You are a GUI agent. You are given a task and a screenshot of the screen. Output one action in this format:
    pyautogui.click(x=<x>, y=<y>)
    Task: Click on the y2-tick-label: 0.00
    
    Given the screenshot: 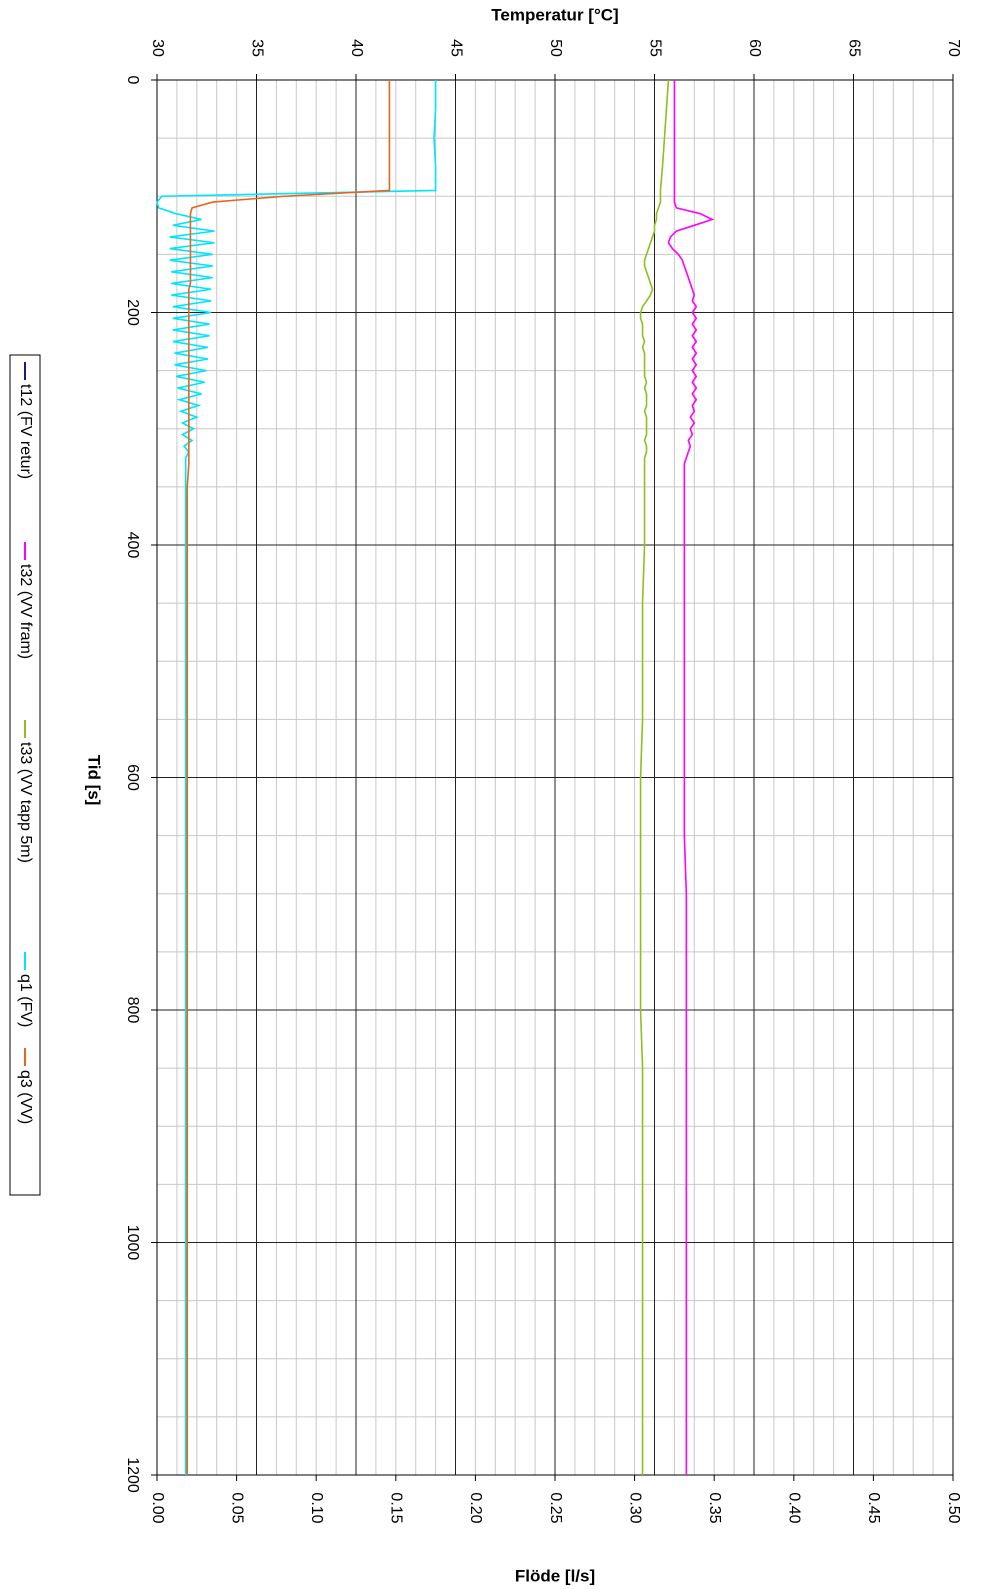 What is the action you would take?
    pyautogui.click(x=157, y=1507)
    